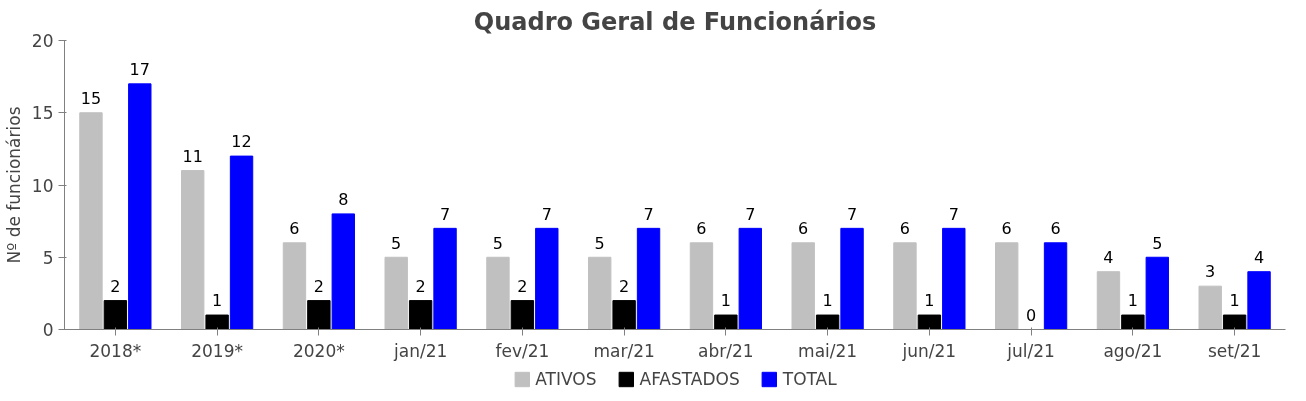  I want to click on x-tick-label: 2020*, so click(318, 350).